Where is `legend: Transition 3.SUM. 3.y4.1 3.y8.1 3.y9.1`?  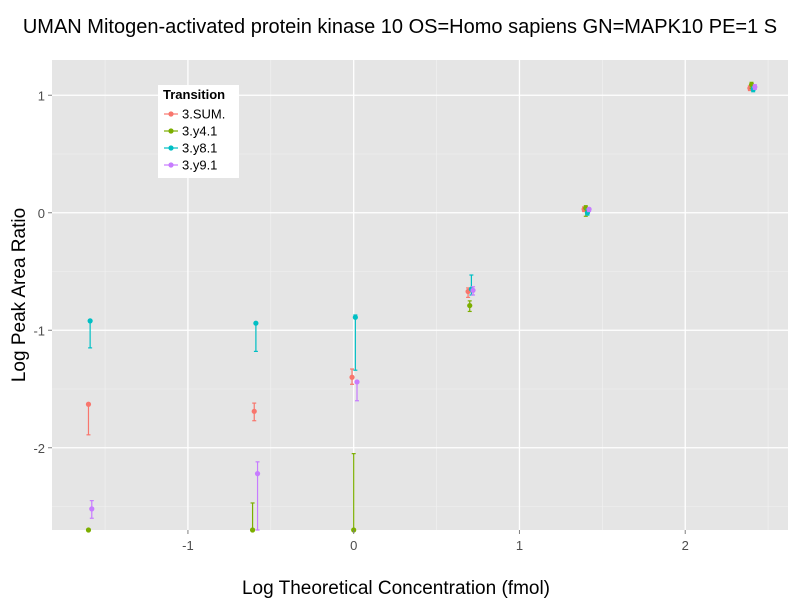 legend: Transition 3.SUM. 3.y4.1 3.y8.1 3.y9.1 is located at coordinates (198, 131).